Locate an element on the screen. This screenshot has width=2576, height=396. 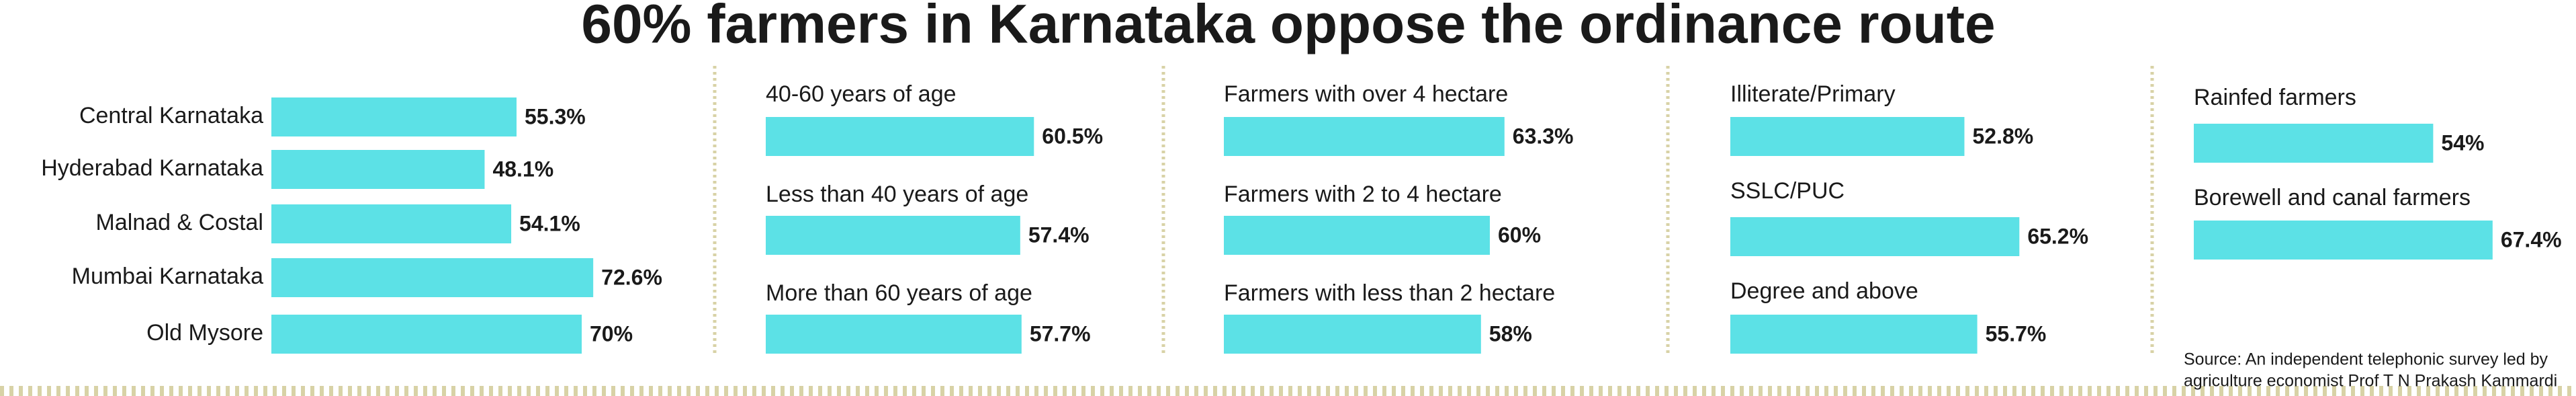
category-label: Illiterate/Primary is located at coordinates (1813, 94).